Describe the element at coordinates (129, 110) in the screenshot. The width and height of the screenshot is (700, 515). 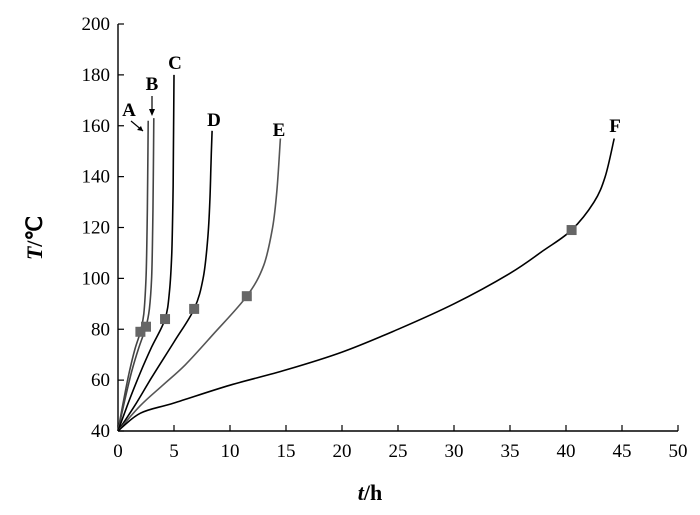
I see `series-label-a: A` at that location.